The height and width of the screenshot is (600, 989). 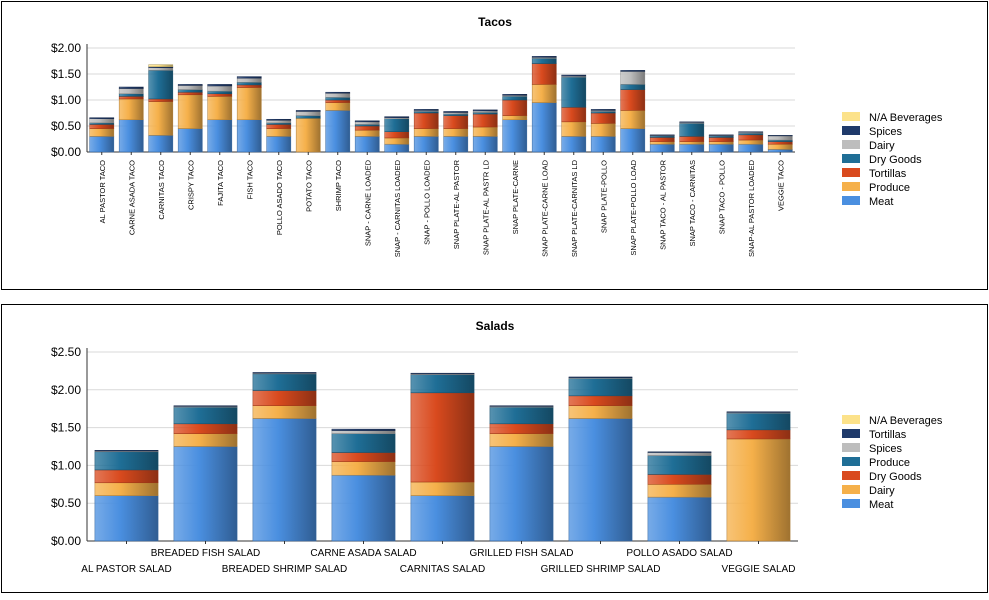 I want to click on legend-label: Produce, so click(x=889, y=188).